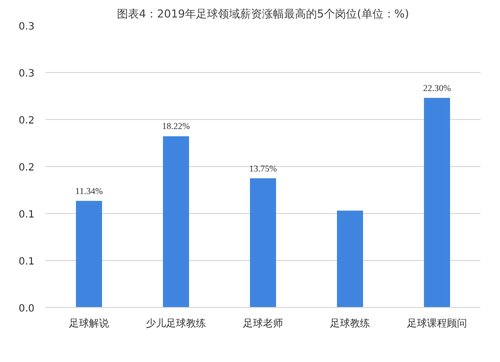  Describe the element at coordinates (263, 324) in the screenshot. I see `x-tick-label: 足球老师` at that location.